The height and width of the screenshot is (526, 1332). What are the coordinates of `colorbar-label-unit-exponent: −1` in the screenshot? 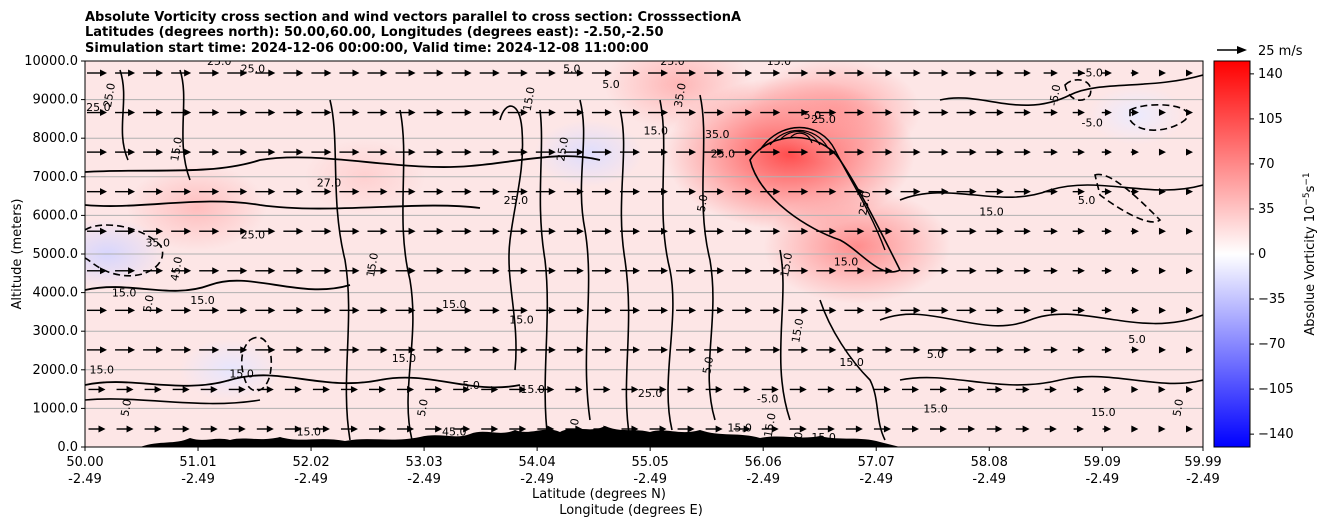 It's located at (1307, 178).